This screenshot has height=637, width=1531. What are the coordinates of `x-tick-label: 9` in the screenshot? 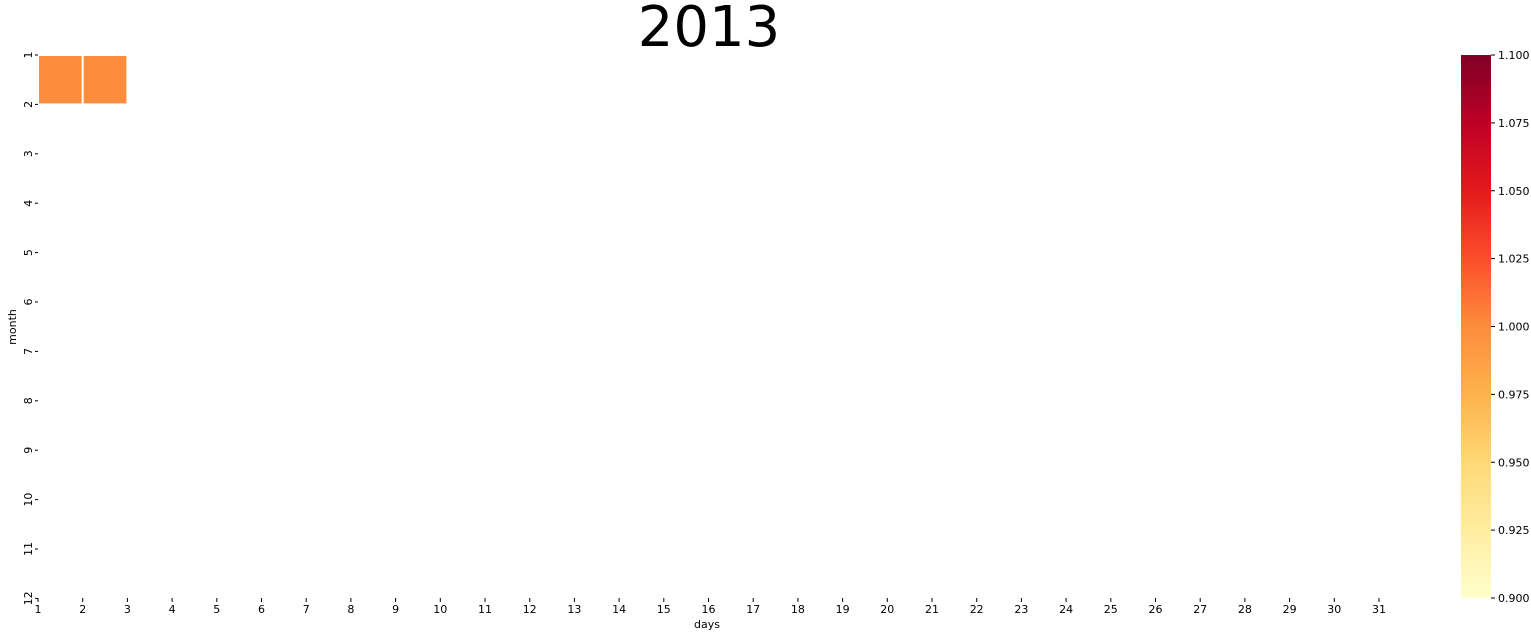 It's located at (395, 609).